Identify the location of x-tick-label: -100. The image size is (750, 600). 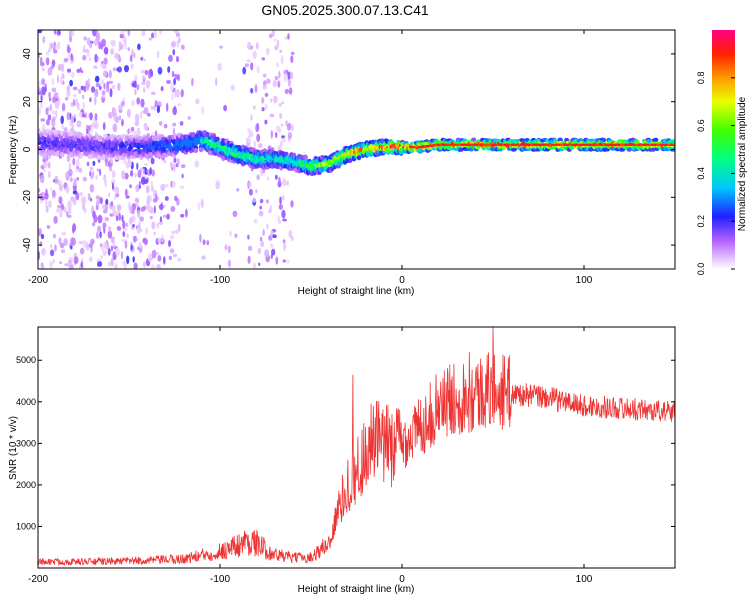
(220, 579).